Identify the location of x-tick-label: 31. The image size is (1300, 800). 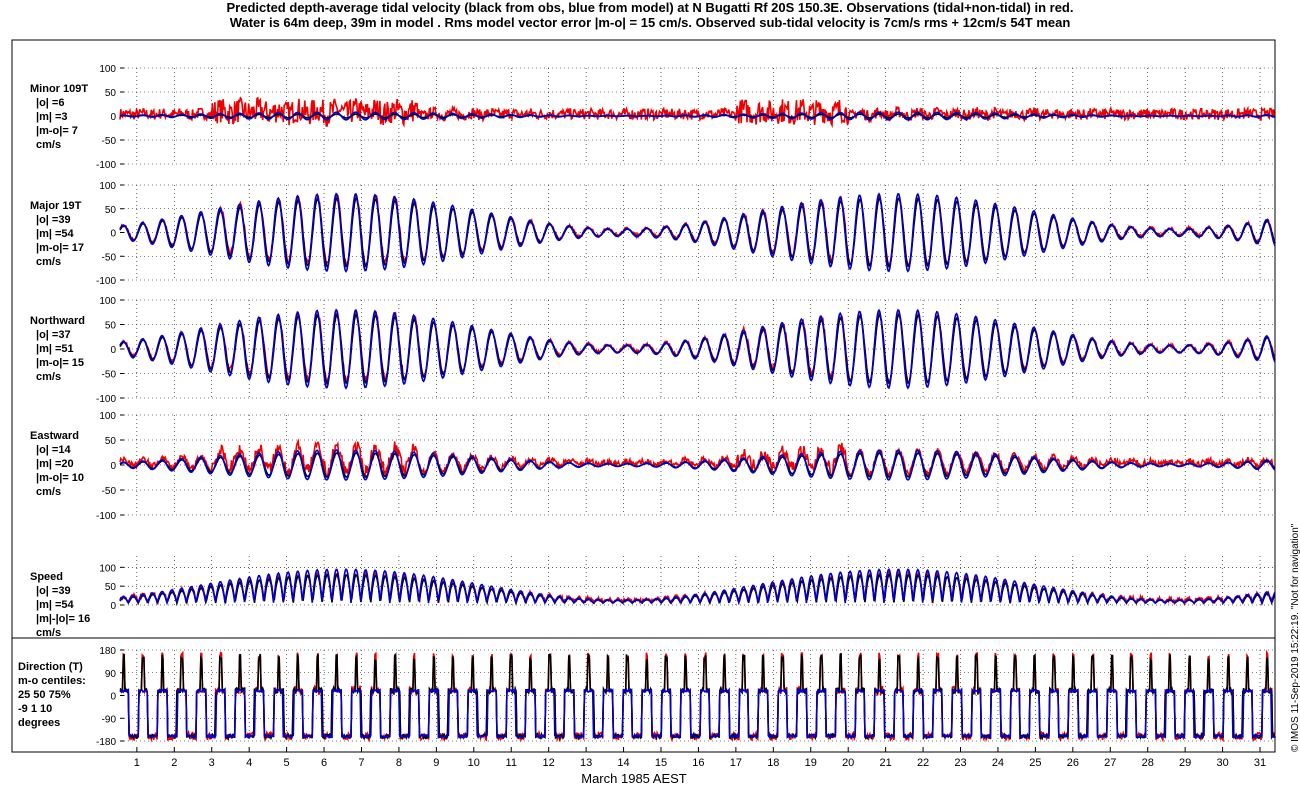
(1260, 763).